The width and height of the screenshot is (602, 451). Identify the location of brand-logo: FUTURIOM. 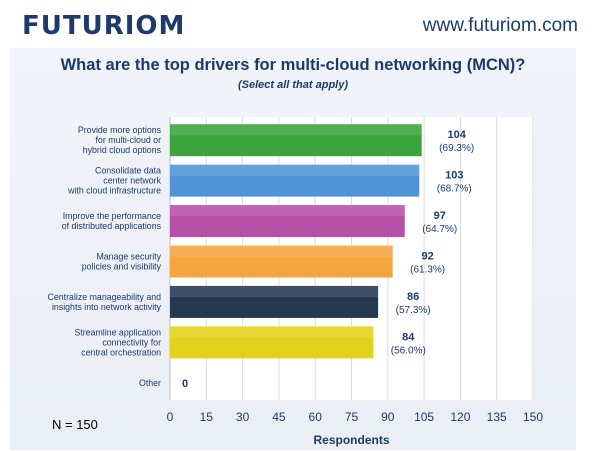
(104, 26).